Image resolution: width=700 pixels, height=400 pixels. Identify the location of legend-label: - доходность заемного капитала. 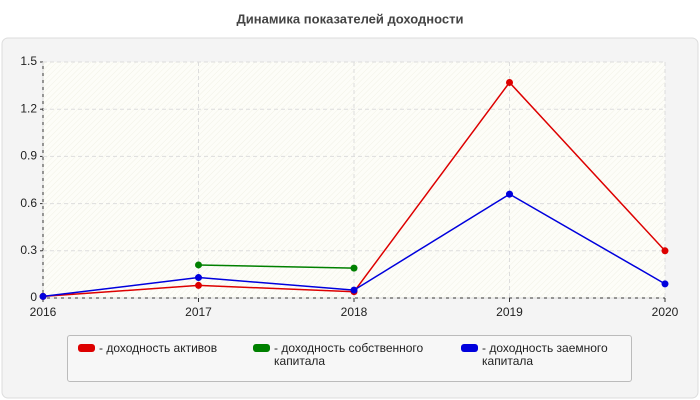
(545, 354).